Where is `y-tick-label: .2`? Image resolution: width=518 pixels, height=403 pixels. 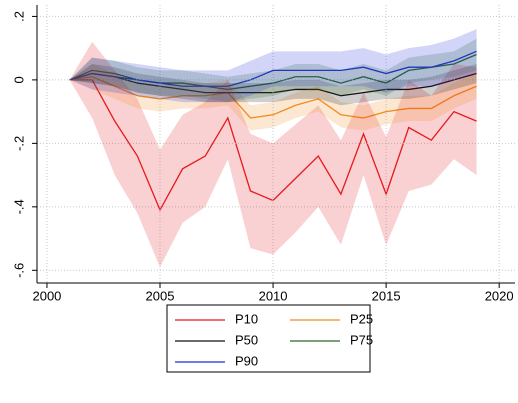 y-tick-label: .2 is located at coordinates (18, 16).